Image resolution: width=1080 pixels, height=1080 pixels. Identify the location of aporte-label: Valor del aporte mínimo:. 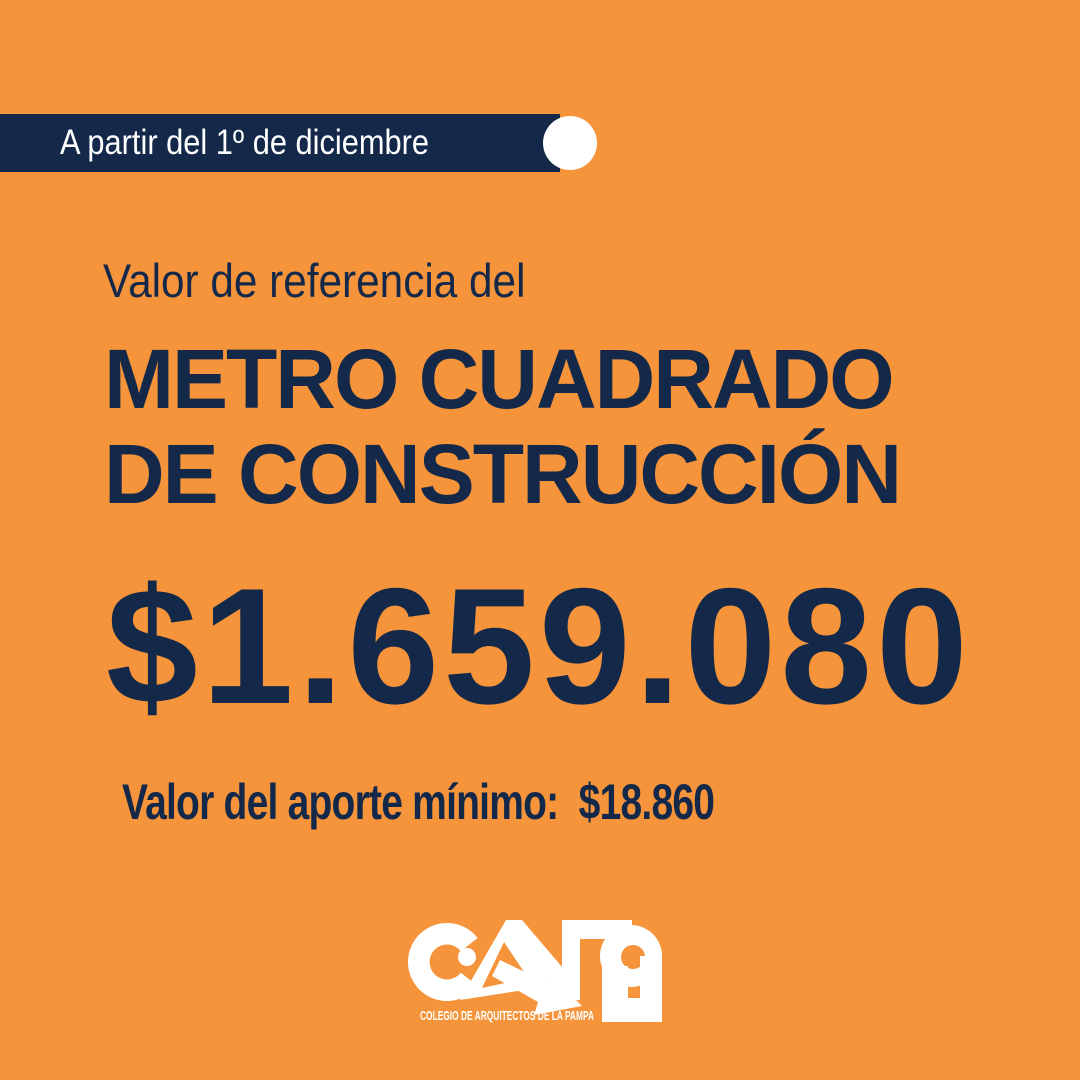
(340, 802).